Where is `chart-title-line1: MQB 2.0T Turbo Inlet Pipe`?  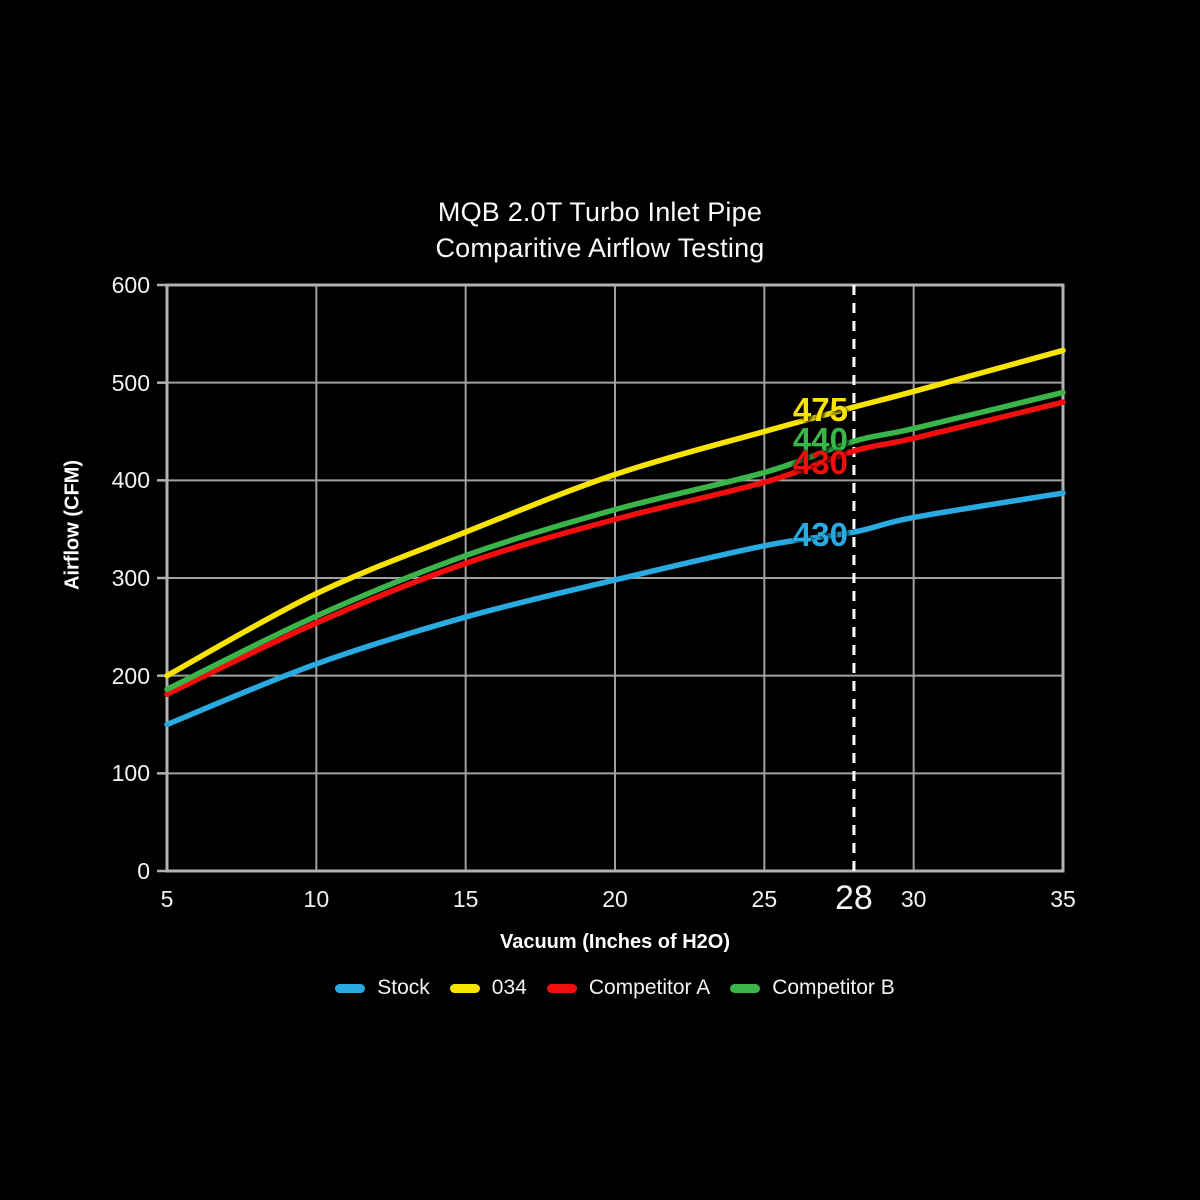 chart-title-line1: MQB 2.0T Turbo Inlet Pipe is located at coordinates (600, 212).